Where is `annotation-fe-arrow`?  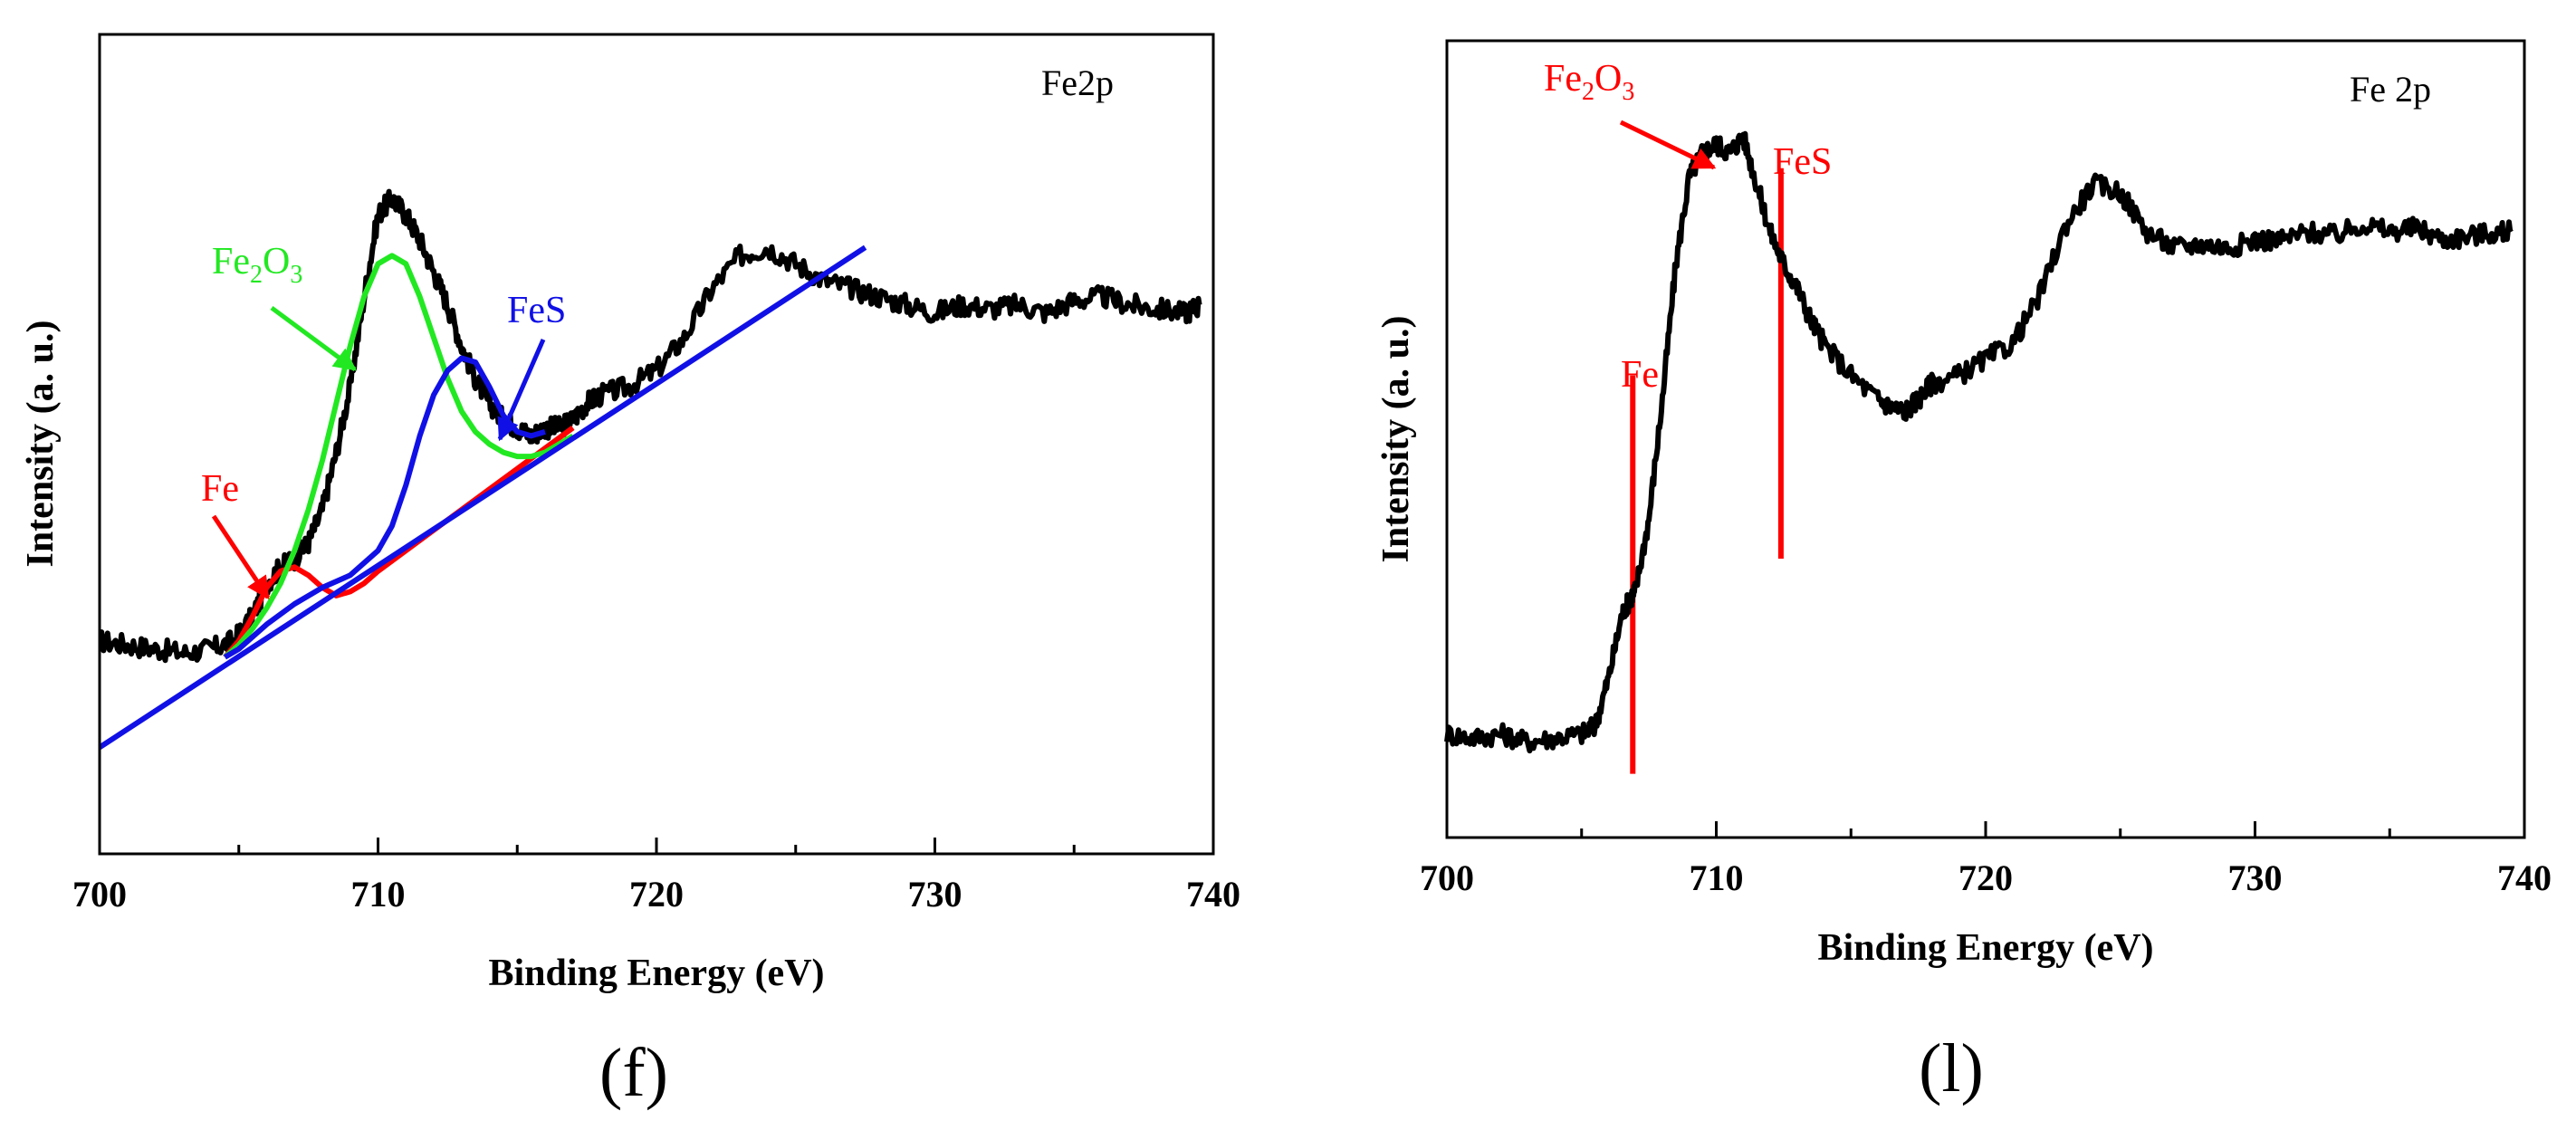
annotation-fe-arrow is located at coordinates (241, 557).